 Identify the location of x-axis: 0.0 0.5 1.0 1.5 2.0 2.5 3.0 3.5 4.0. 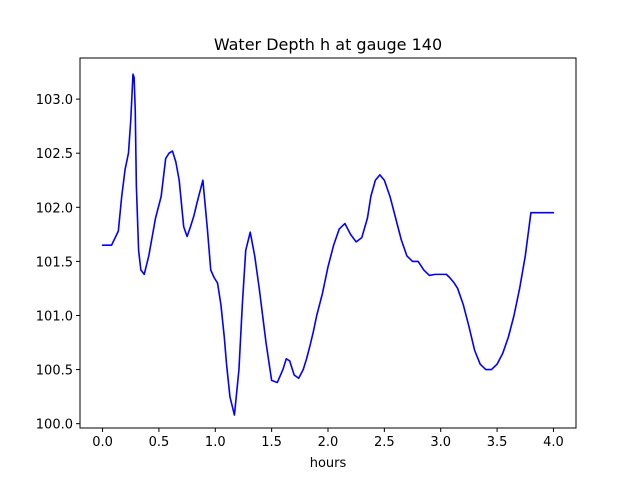
(328, 439).